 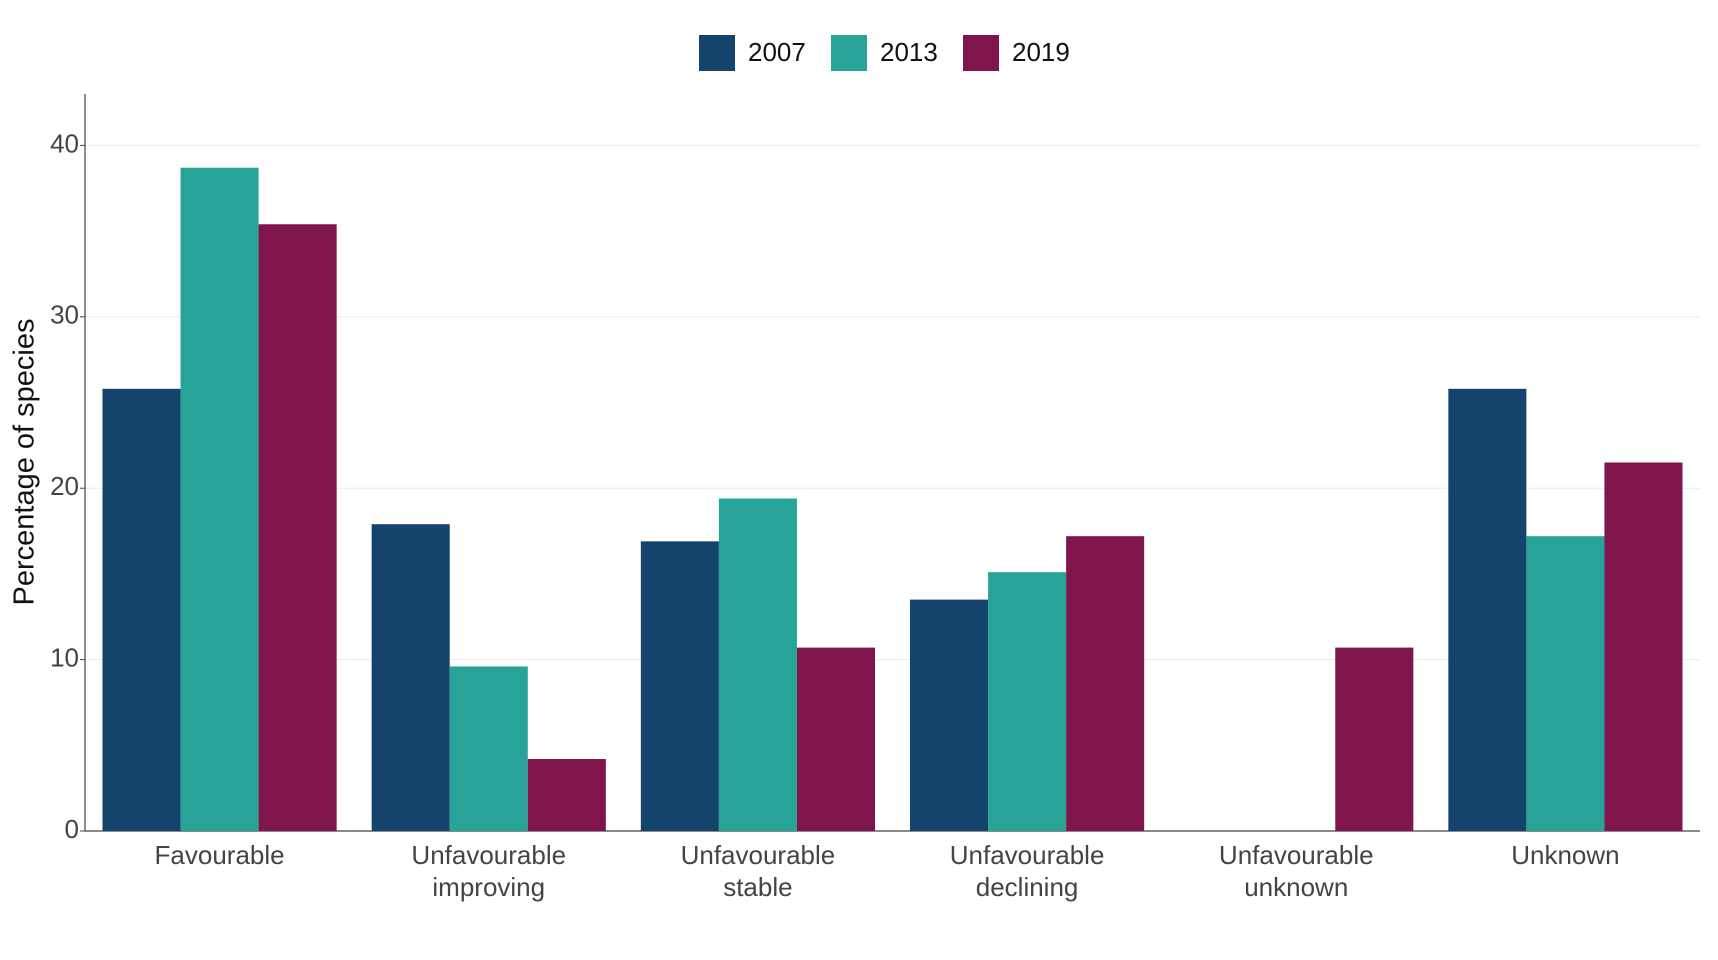 I want to click on x-tick-label: Unfavourable declining, so click(x=1027, y=871).